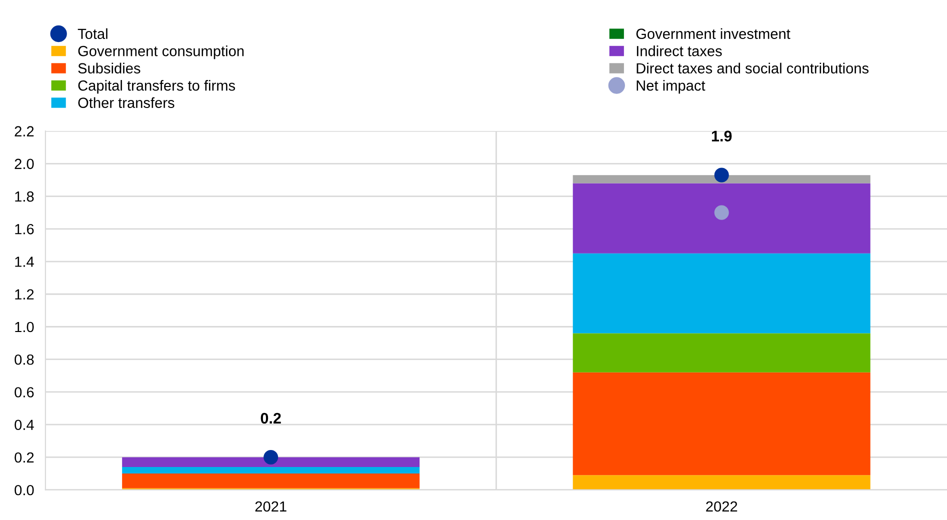 The width and height of the screenshot is (947, 520). I want to click on legend-label: Government investment, so click(713, 34).